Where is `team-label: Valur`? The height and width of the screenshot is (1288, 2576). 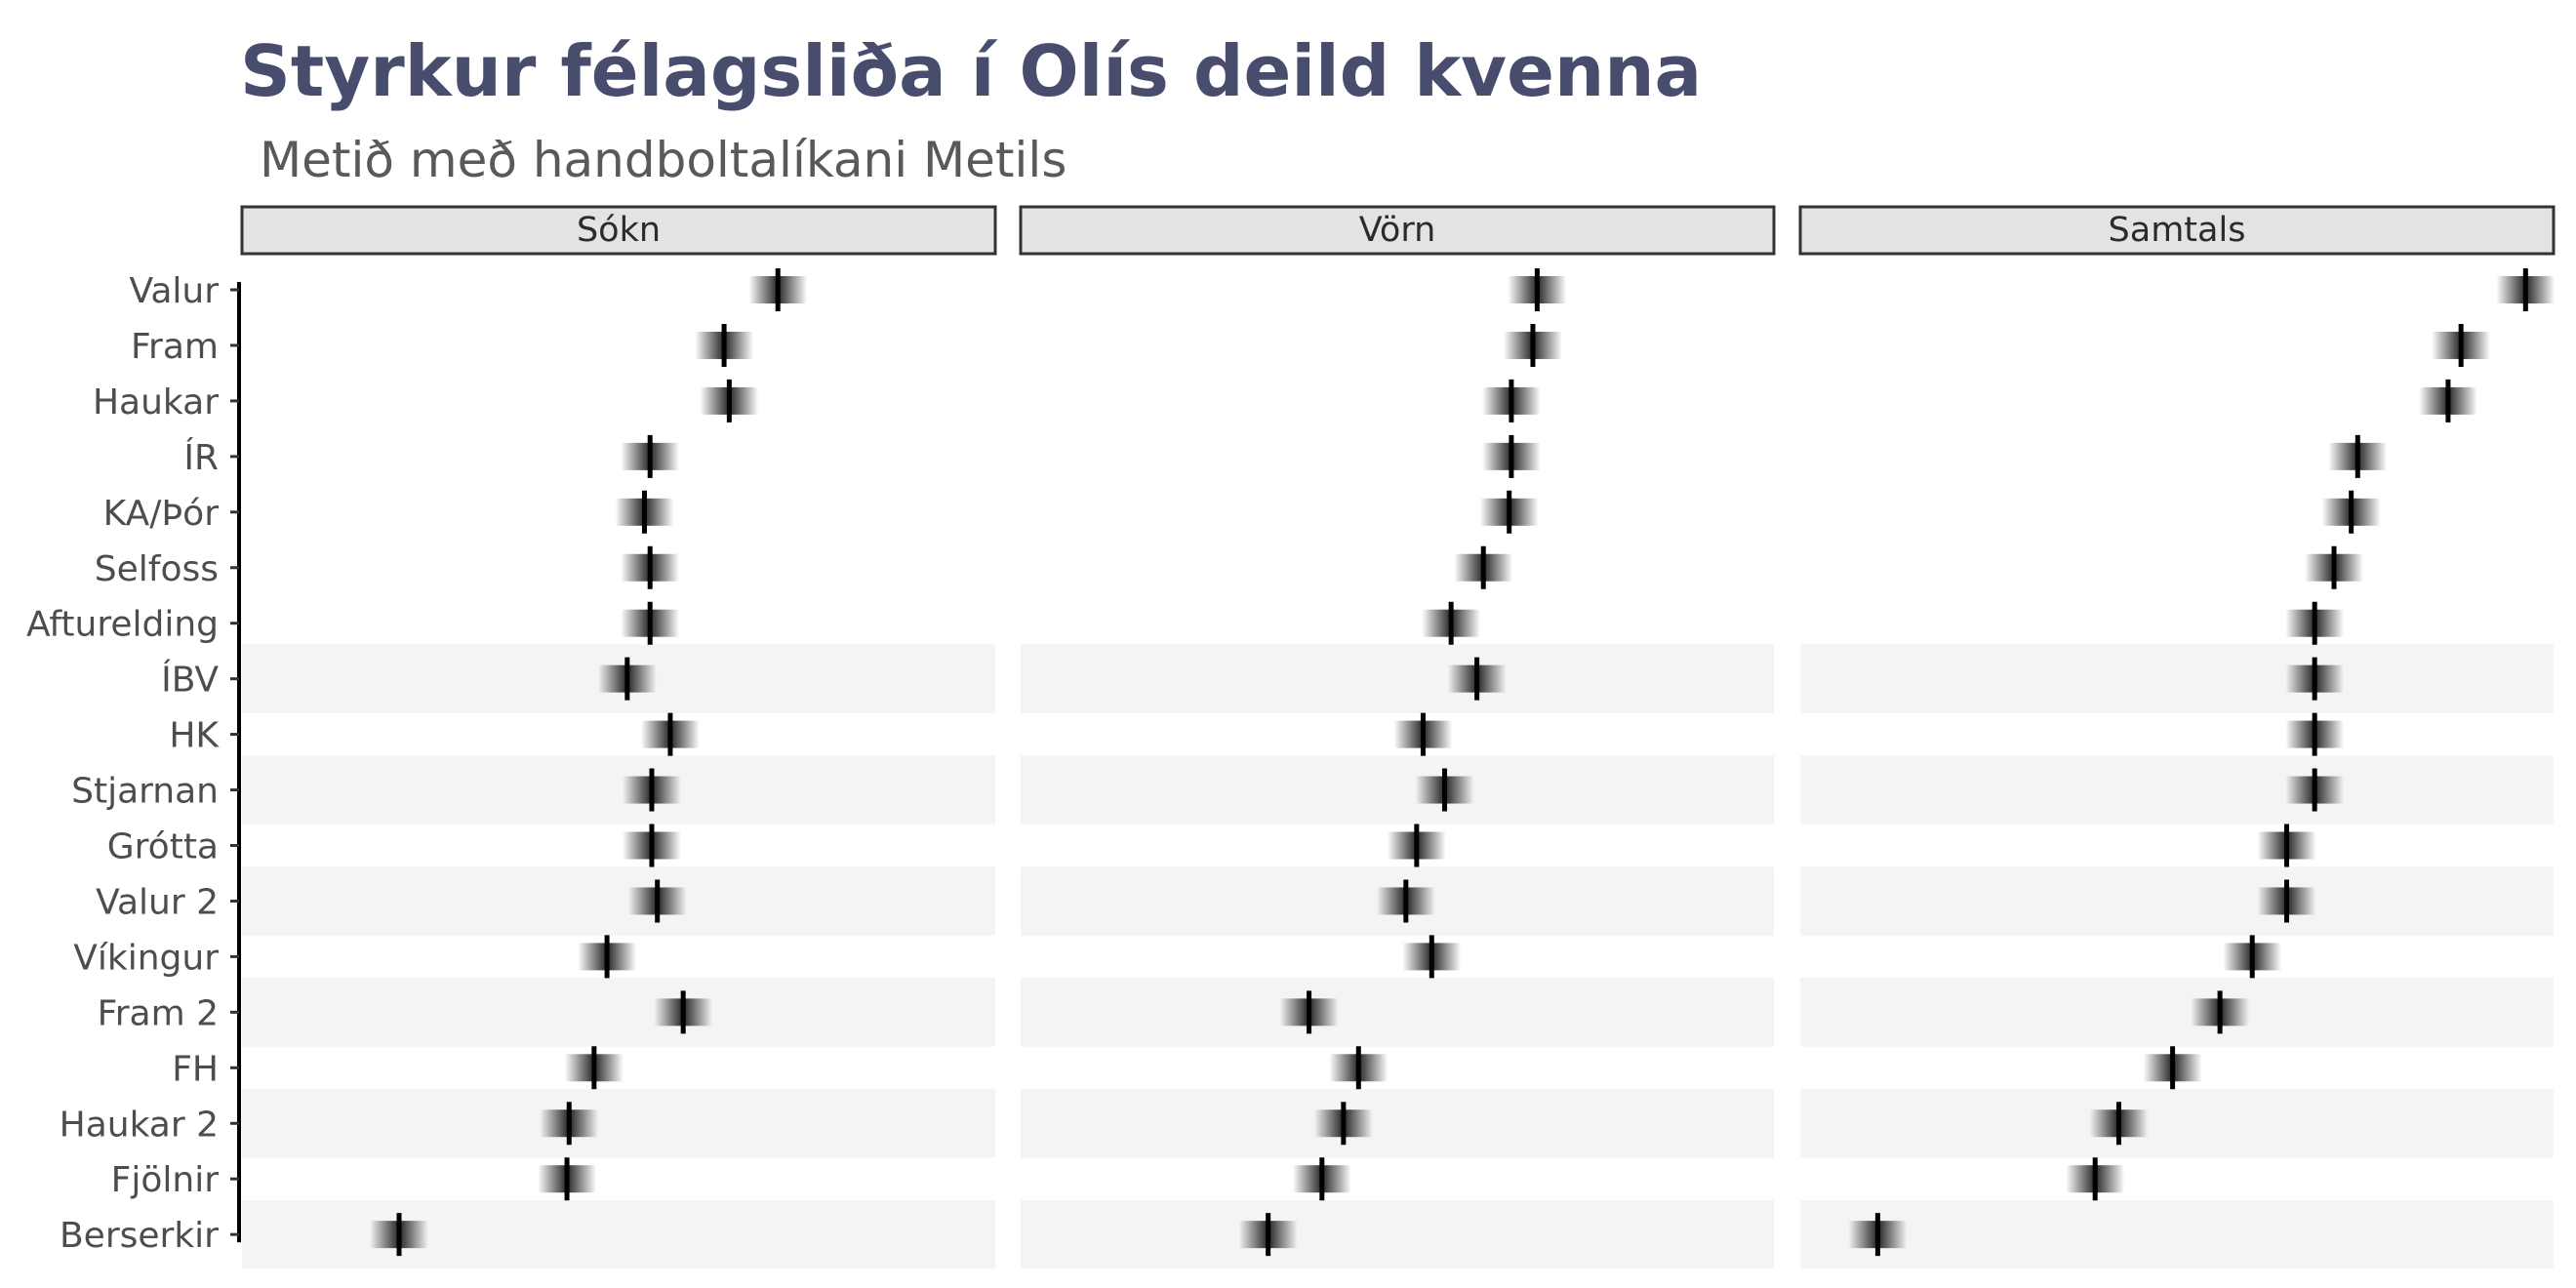
team-label: Valur is located at coordinates (174, 291).